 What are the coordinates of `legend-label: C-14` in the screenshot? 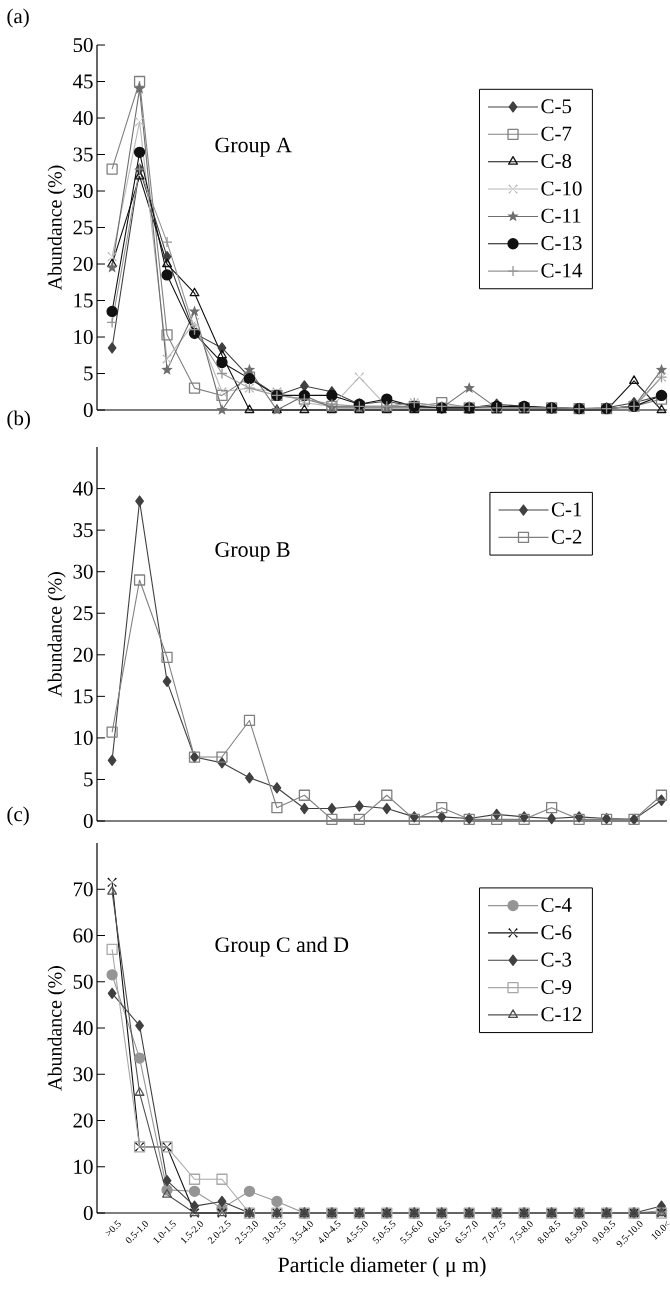 It's located at (562, 270).